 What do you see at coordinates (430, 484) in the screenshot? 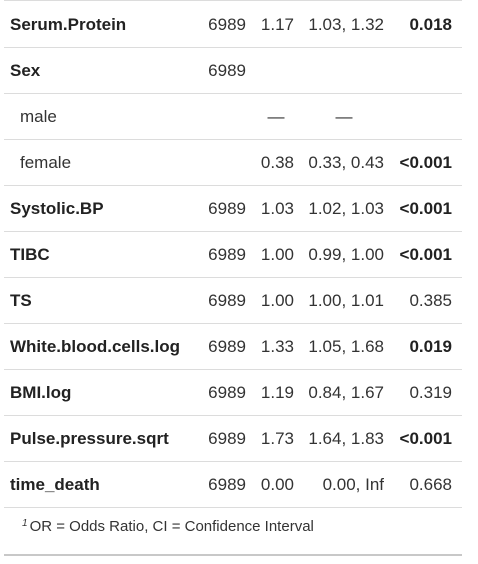
I see `p-value-cell: 0.668` at bounding box center [430, 484].